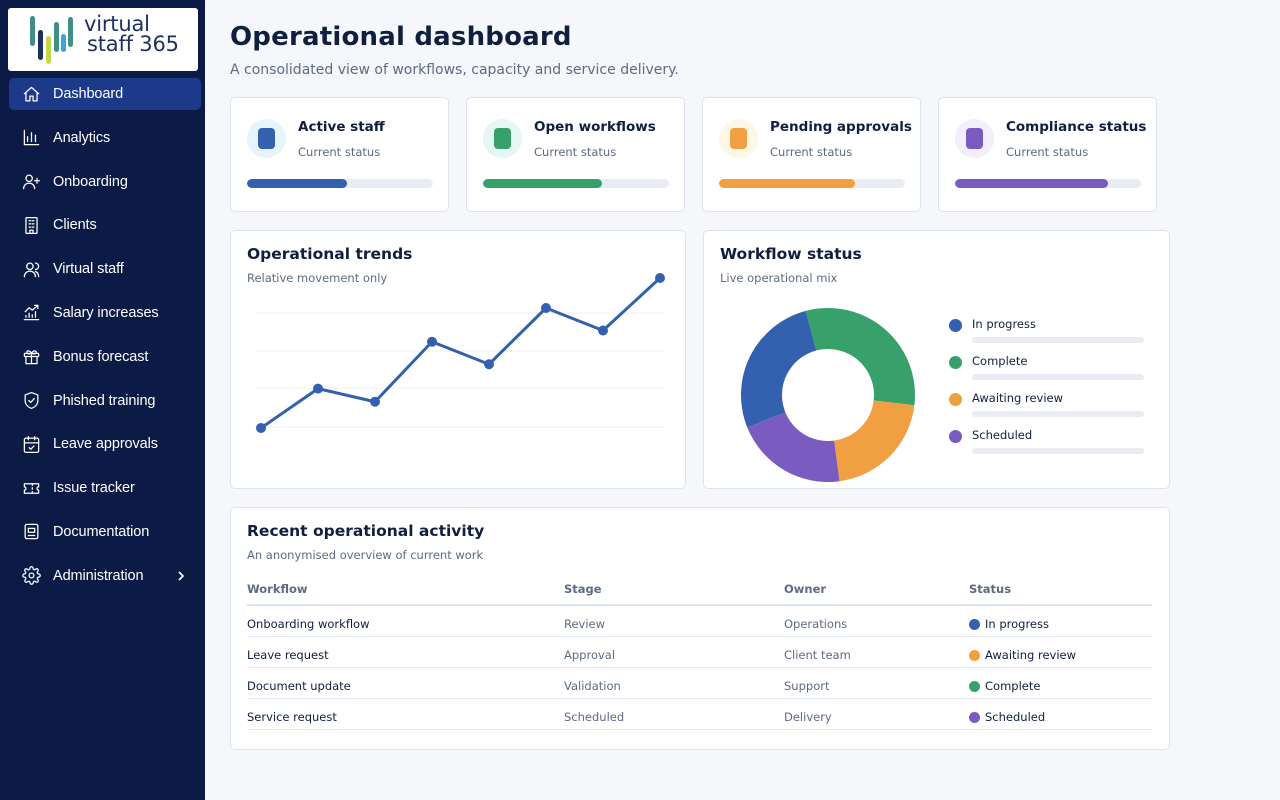 The height and width of the screenshot is (800, 1280). I want to click on trend-line, so click(461, 353).